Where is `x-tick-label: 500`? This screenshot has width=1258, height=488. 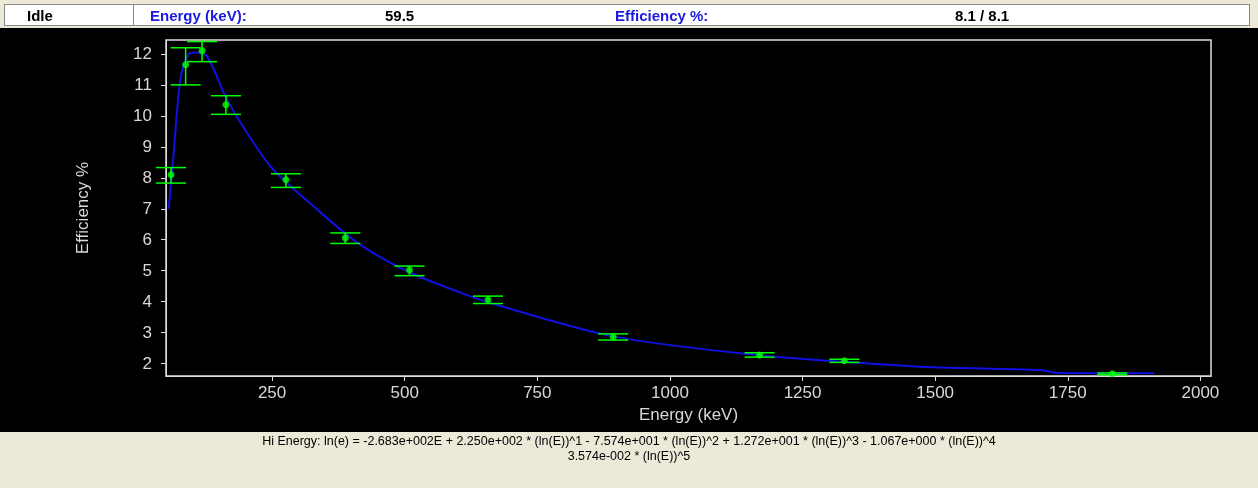 x-tick-label: 500 is located at coordinates (404, 392).